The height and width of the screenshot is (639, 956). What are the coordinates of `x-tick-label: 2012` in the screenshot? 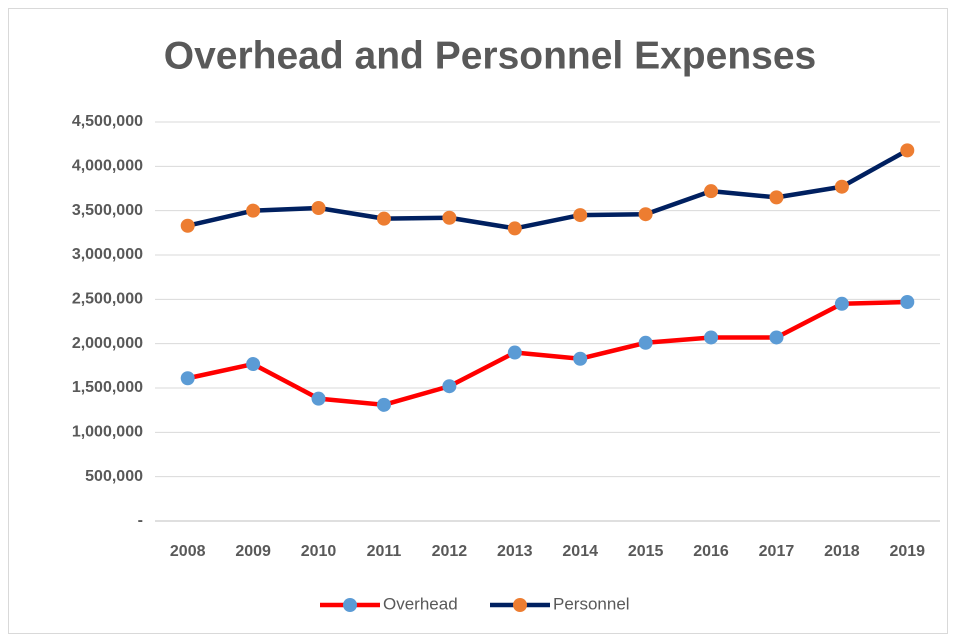 It's located at (450, 551).